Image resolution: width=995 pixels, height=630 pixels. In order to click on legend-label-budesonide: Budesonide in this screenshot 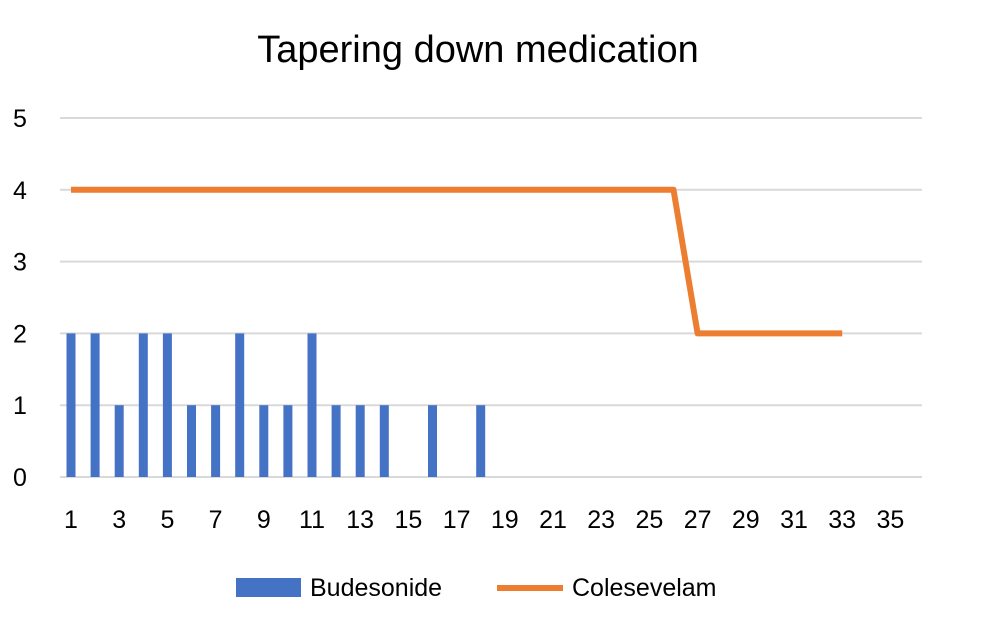, I will do `click(376, 588)`.